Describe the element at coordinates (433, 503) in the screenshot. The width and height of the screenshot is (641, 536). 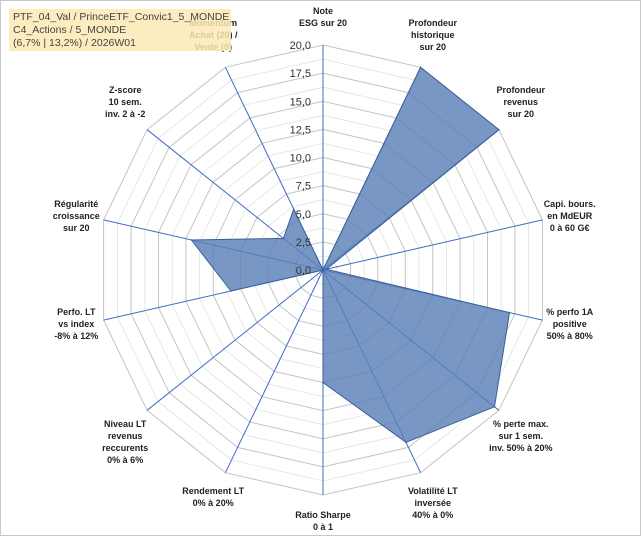
I see `axis-label: Volatilité LT inversée 40% à 0%` at that location.